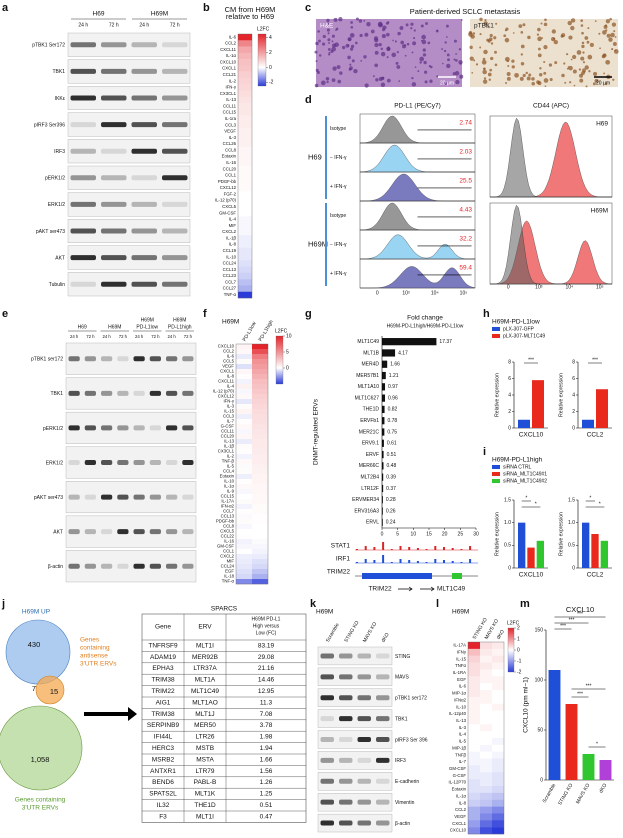  I want to click on venn-set, so click(38, 652).